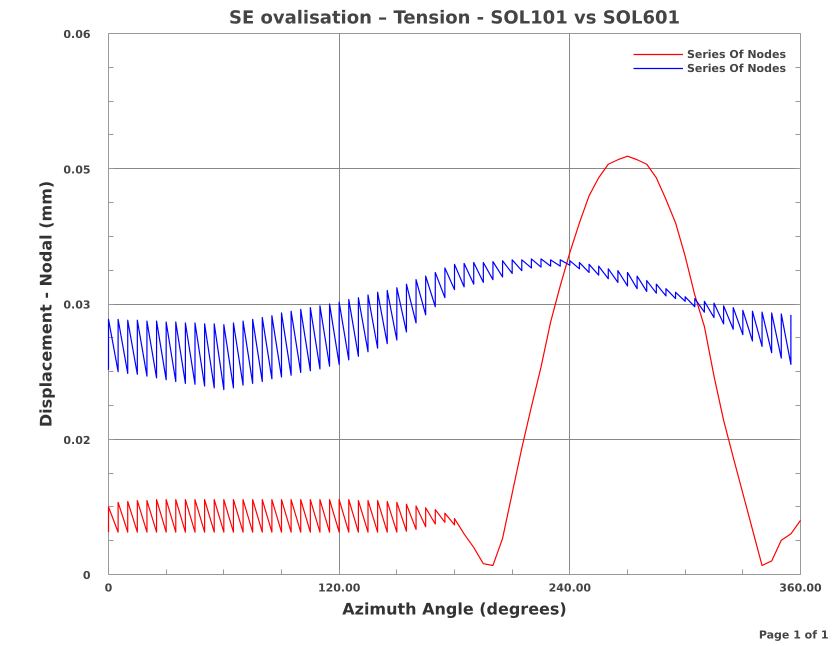 The height and width of the screenshot is (646, 833). I want to click on chart-title: SE ovalisation – Tension - SOL101 vs SOL601, so click(454, 18).